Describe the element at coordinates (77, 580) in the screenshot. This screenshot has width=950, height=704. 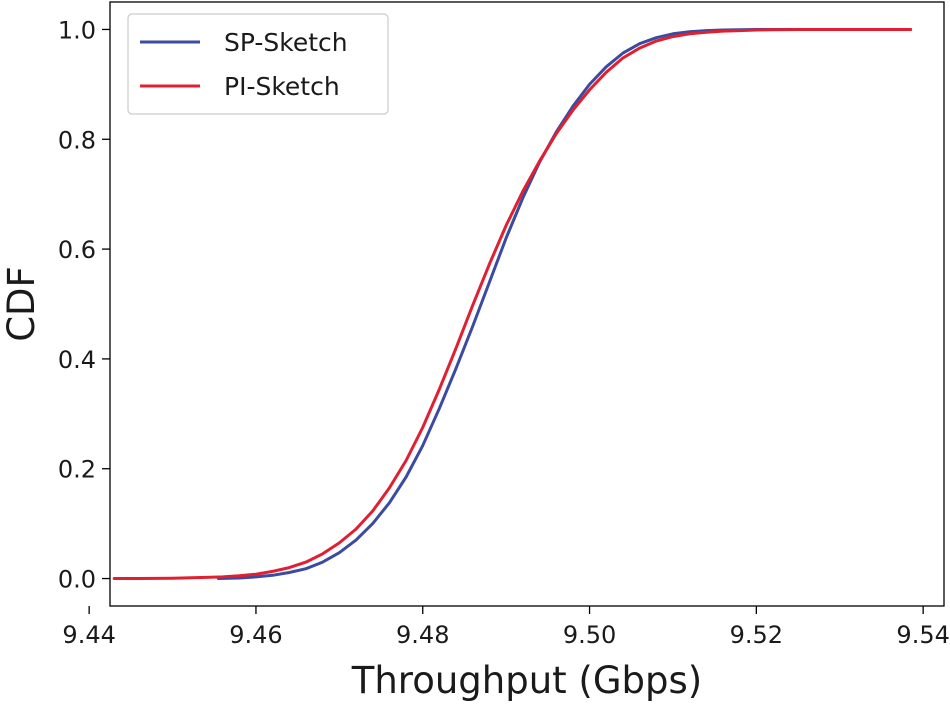
I see `y-tick-label: 0.0` at that location.